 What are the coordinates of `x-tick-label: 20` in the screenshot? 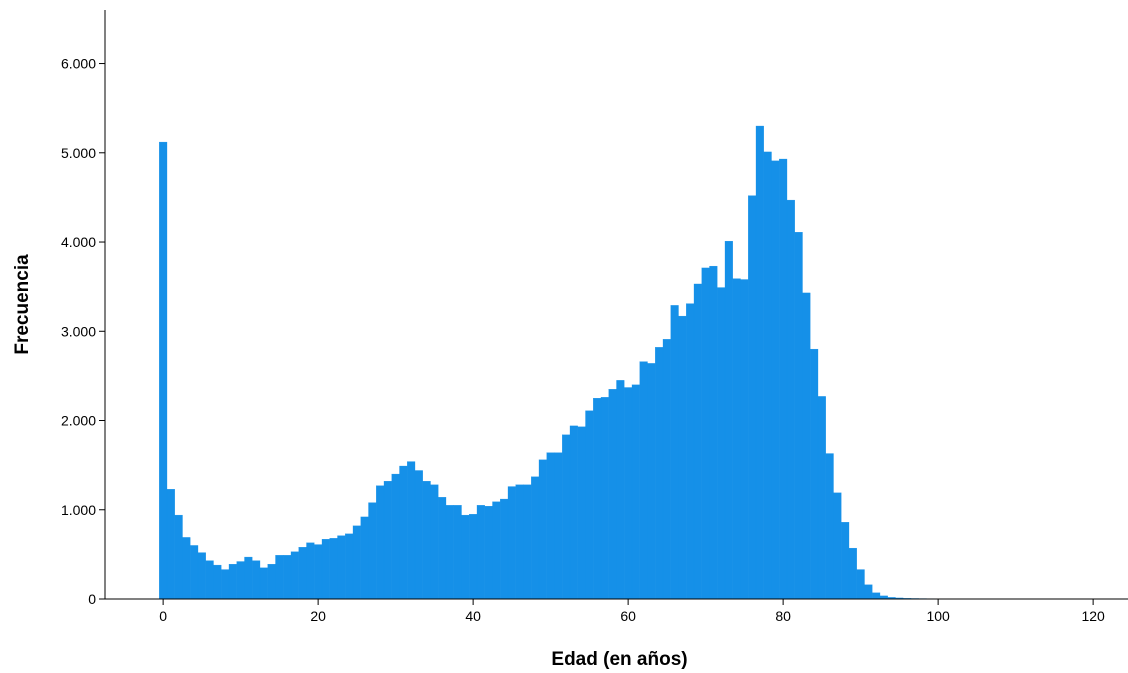 It's located at (318, 616).